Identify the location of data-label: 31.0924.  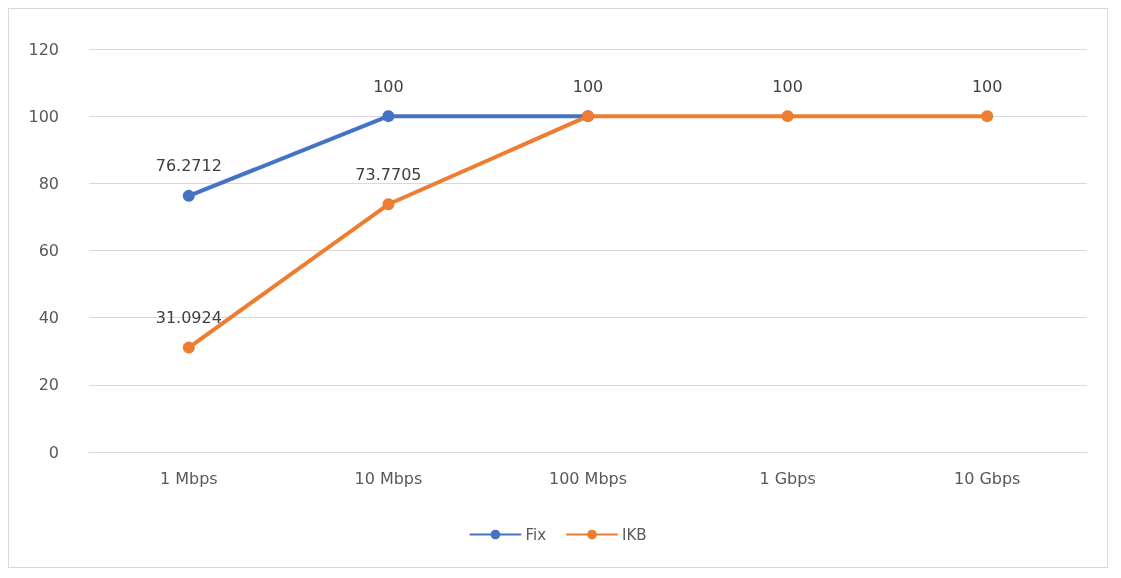
(188, 318).